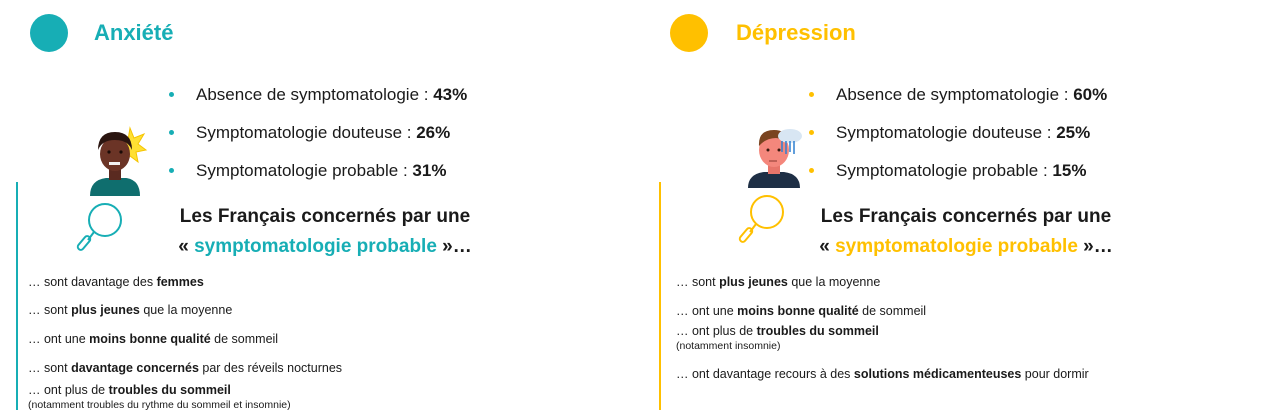 The height and width of the screenshot is (420, 1280). I want to click on stat-item: Symptomatologie probable : 31%, so click(316, 179).